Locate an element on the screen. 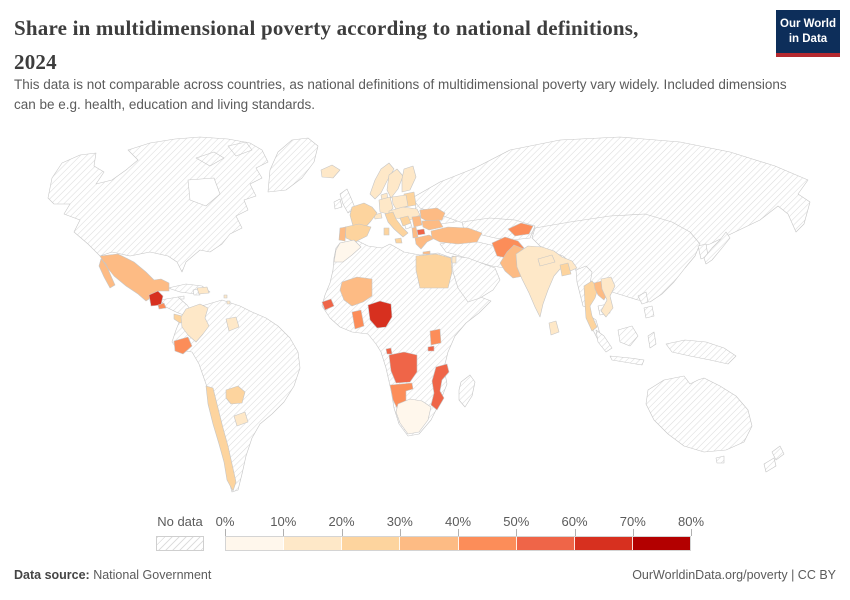 The height and width of the screenshot is (600, 850). region-indonesia is located at coordinates (626, 345).